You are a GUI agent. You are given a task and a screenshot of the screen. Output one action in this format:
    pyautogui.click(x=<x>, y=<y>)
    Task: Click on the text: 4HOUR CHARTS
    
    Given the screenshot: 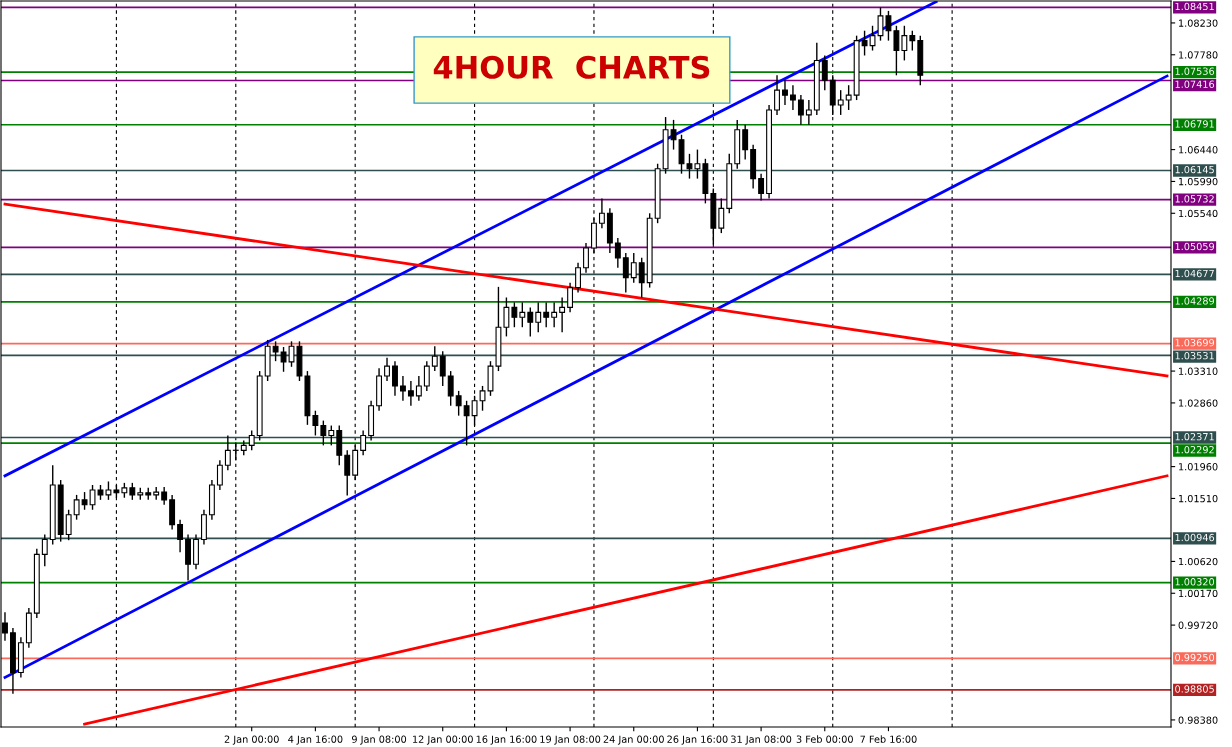 What is the action you would take?
    pyautogui.click(x=571, y=67)
    